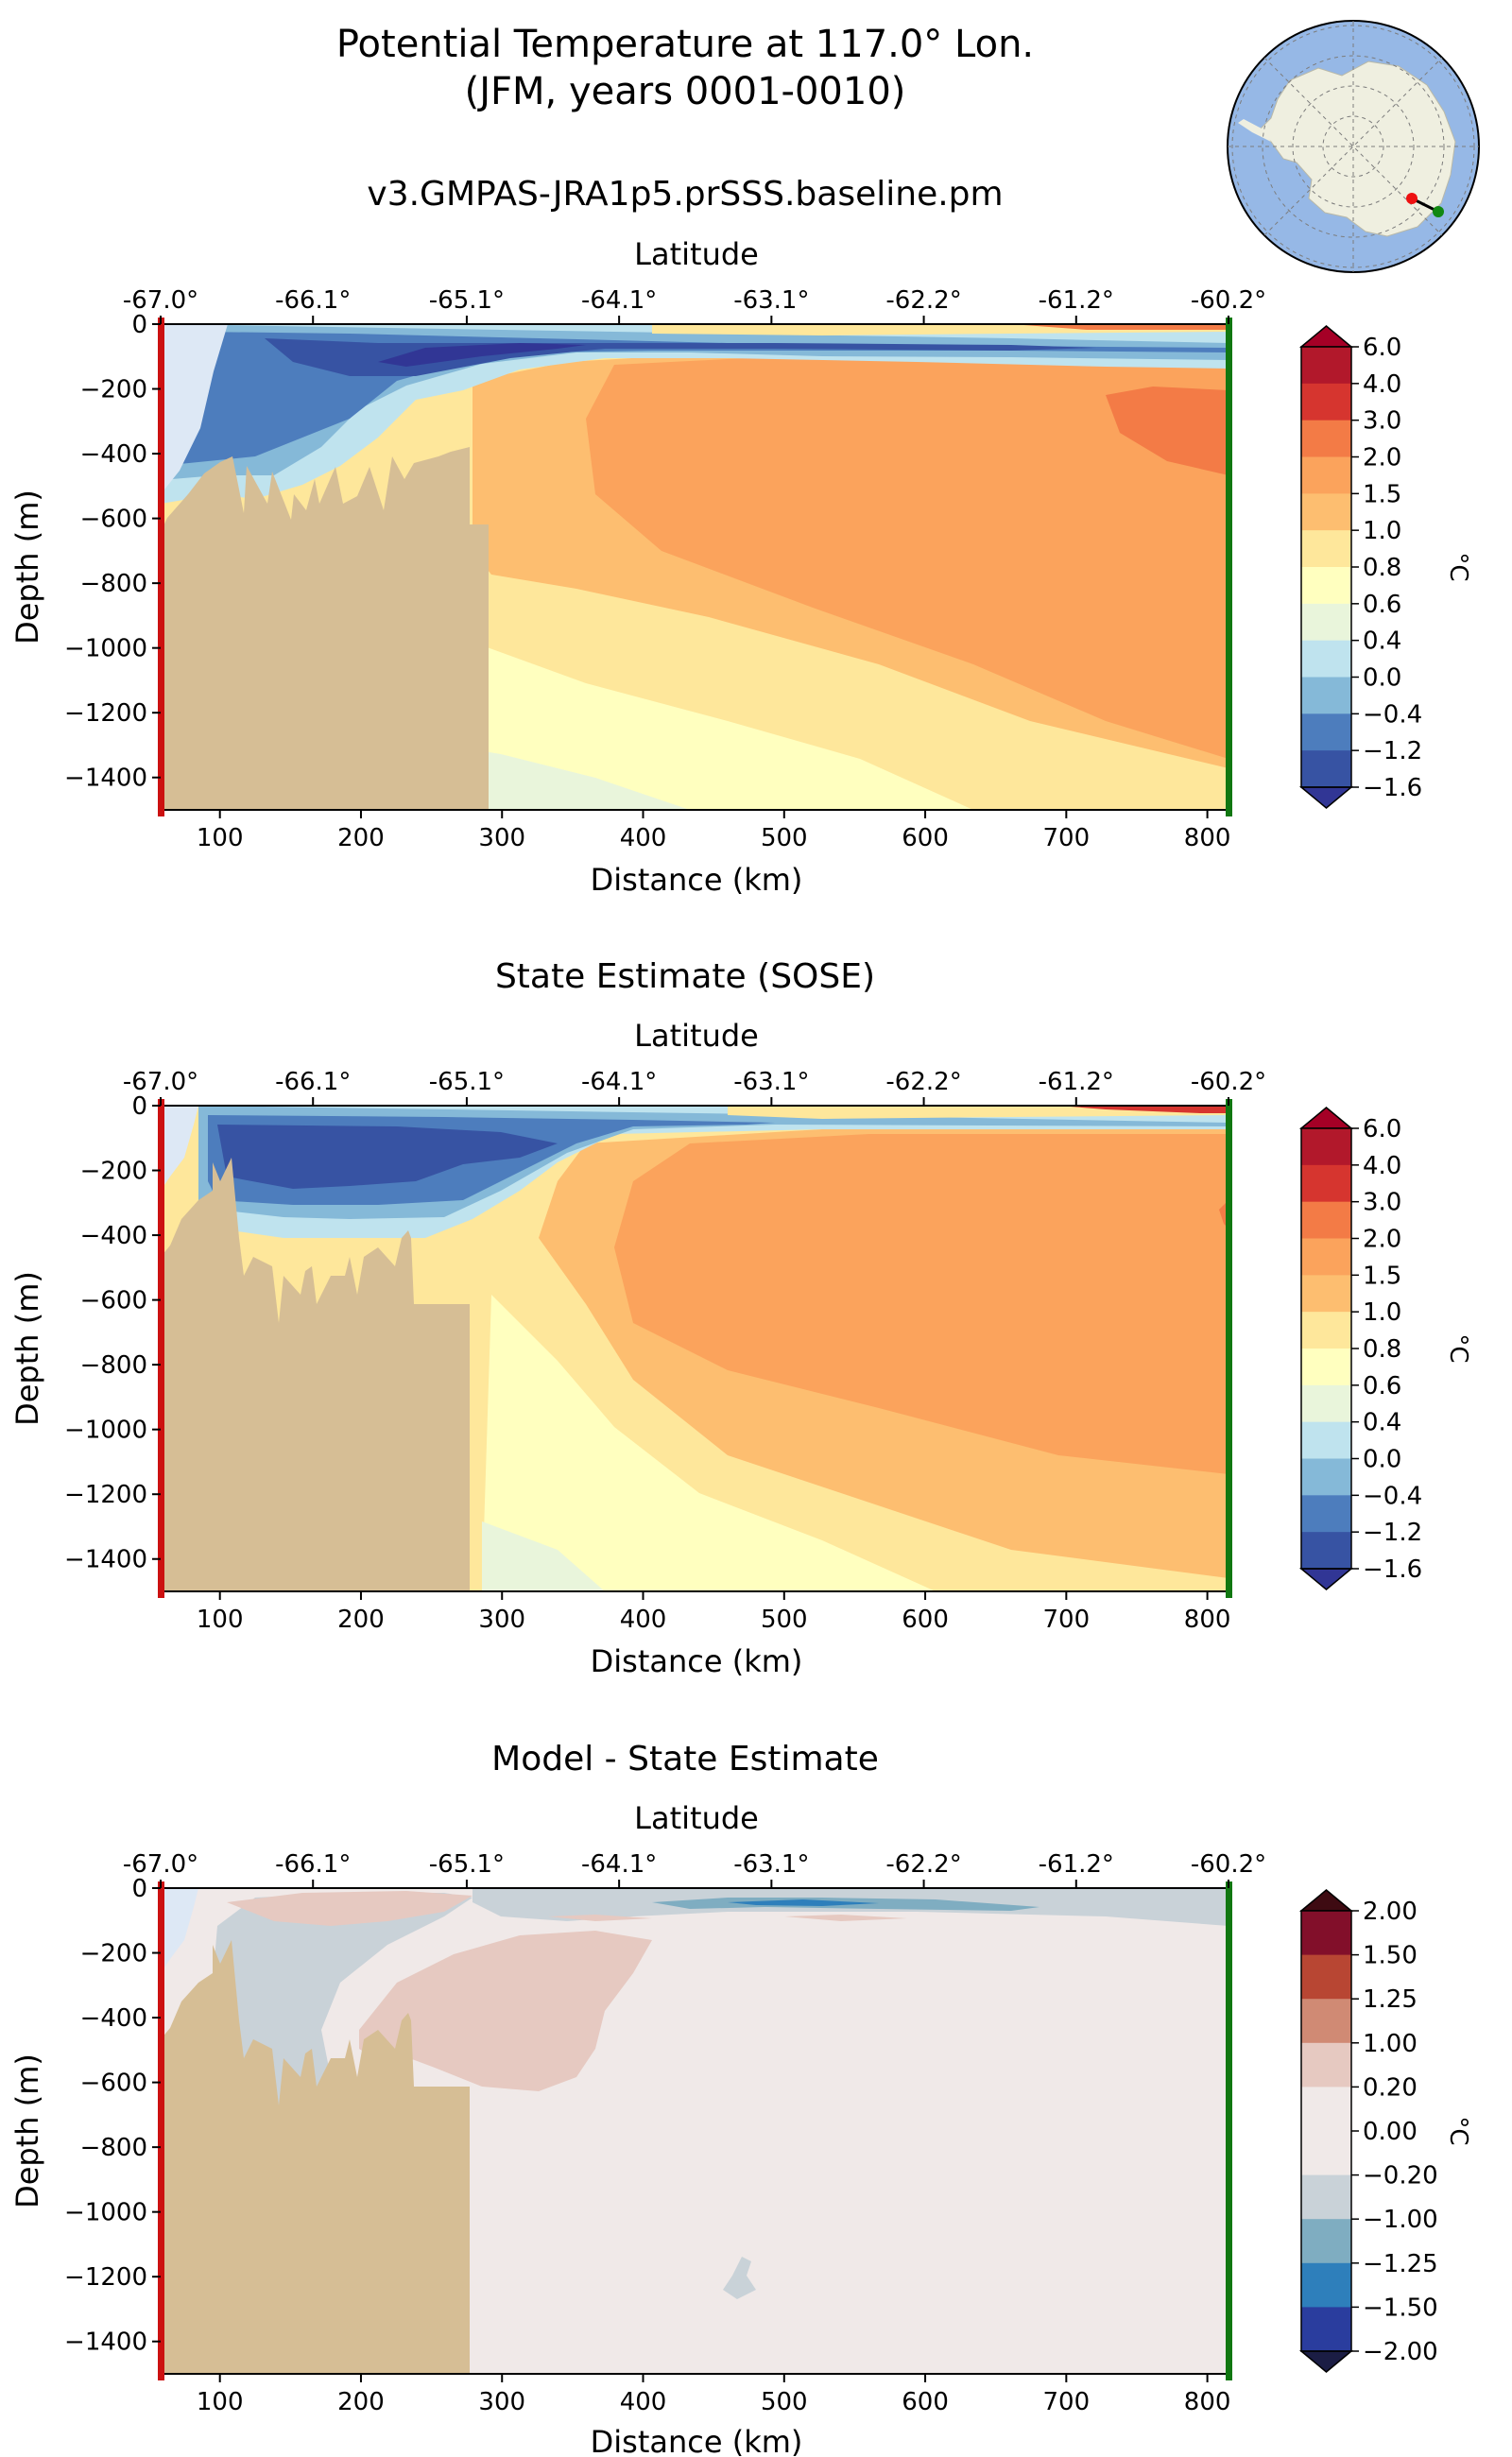  I want to click on colorbar-tick-label: 1.00, so click(1390, 2044).